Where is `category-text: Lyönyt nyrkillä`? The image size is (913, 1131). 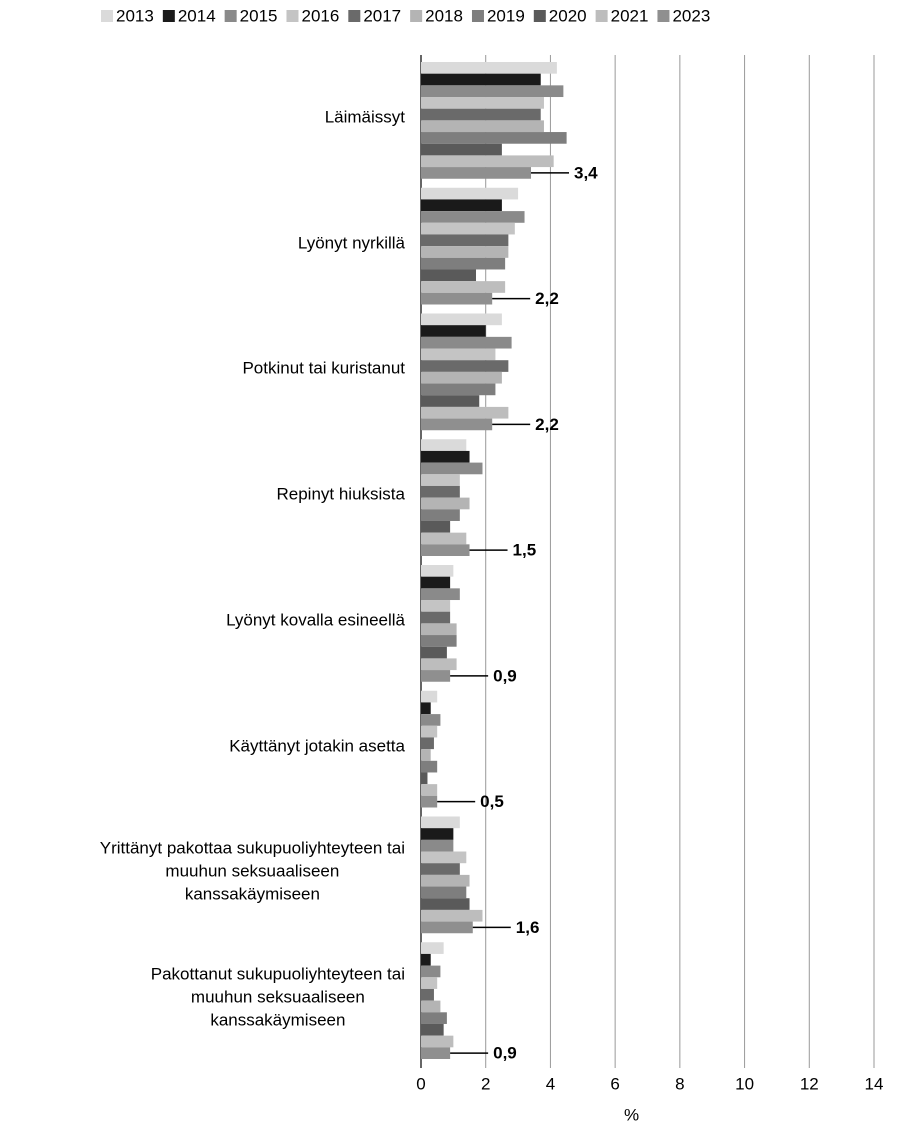 category-text: Lyönyt nyrkillä is located at coordinates (351, 243).